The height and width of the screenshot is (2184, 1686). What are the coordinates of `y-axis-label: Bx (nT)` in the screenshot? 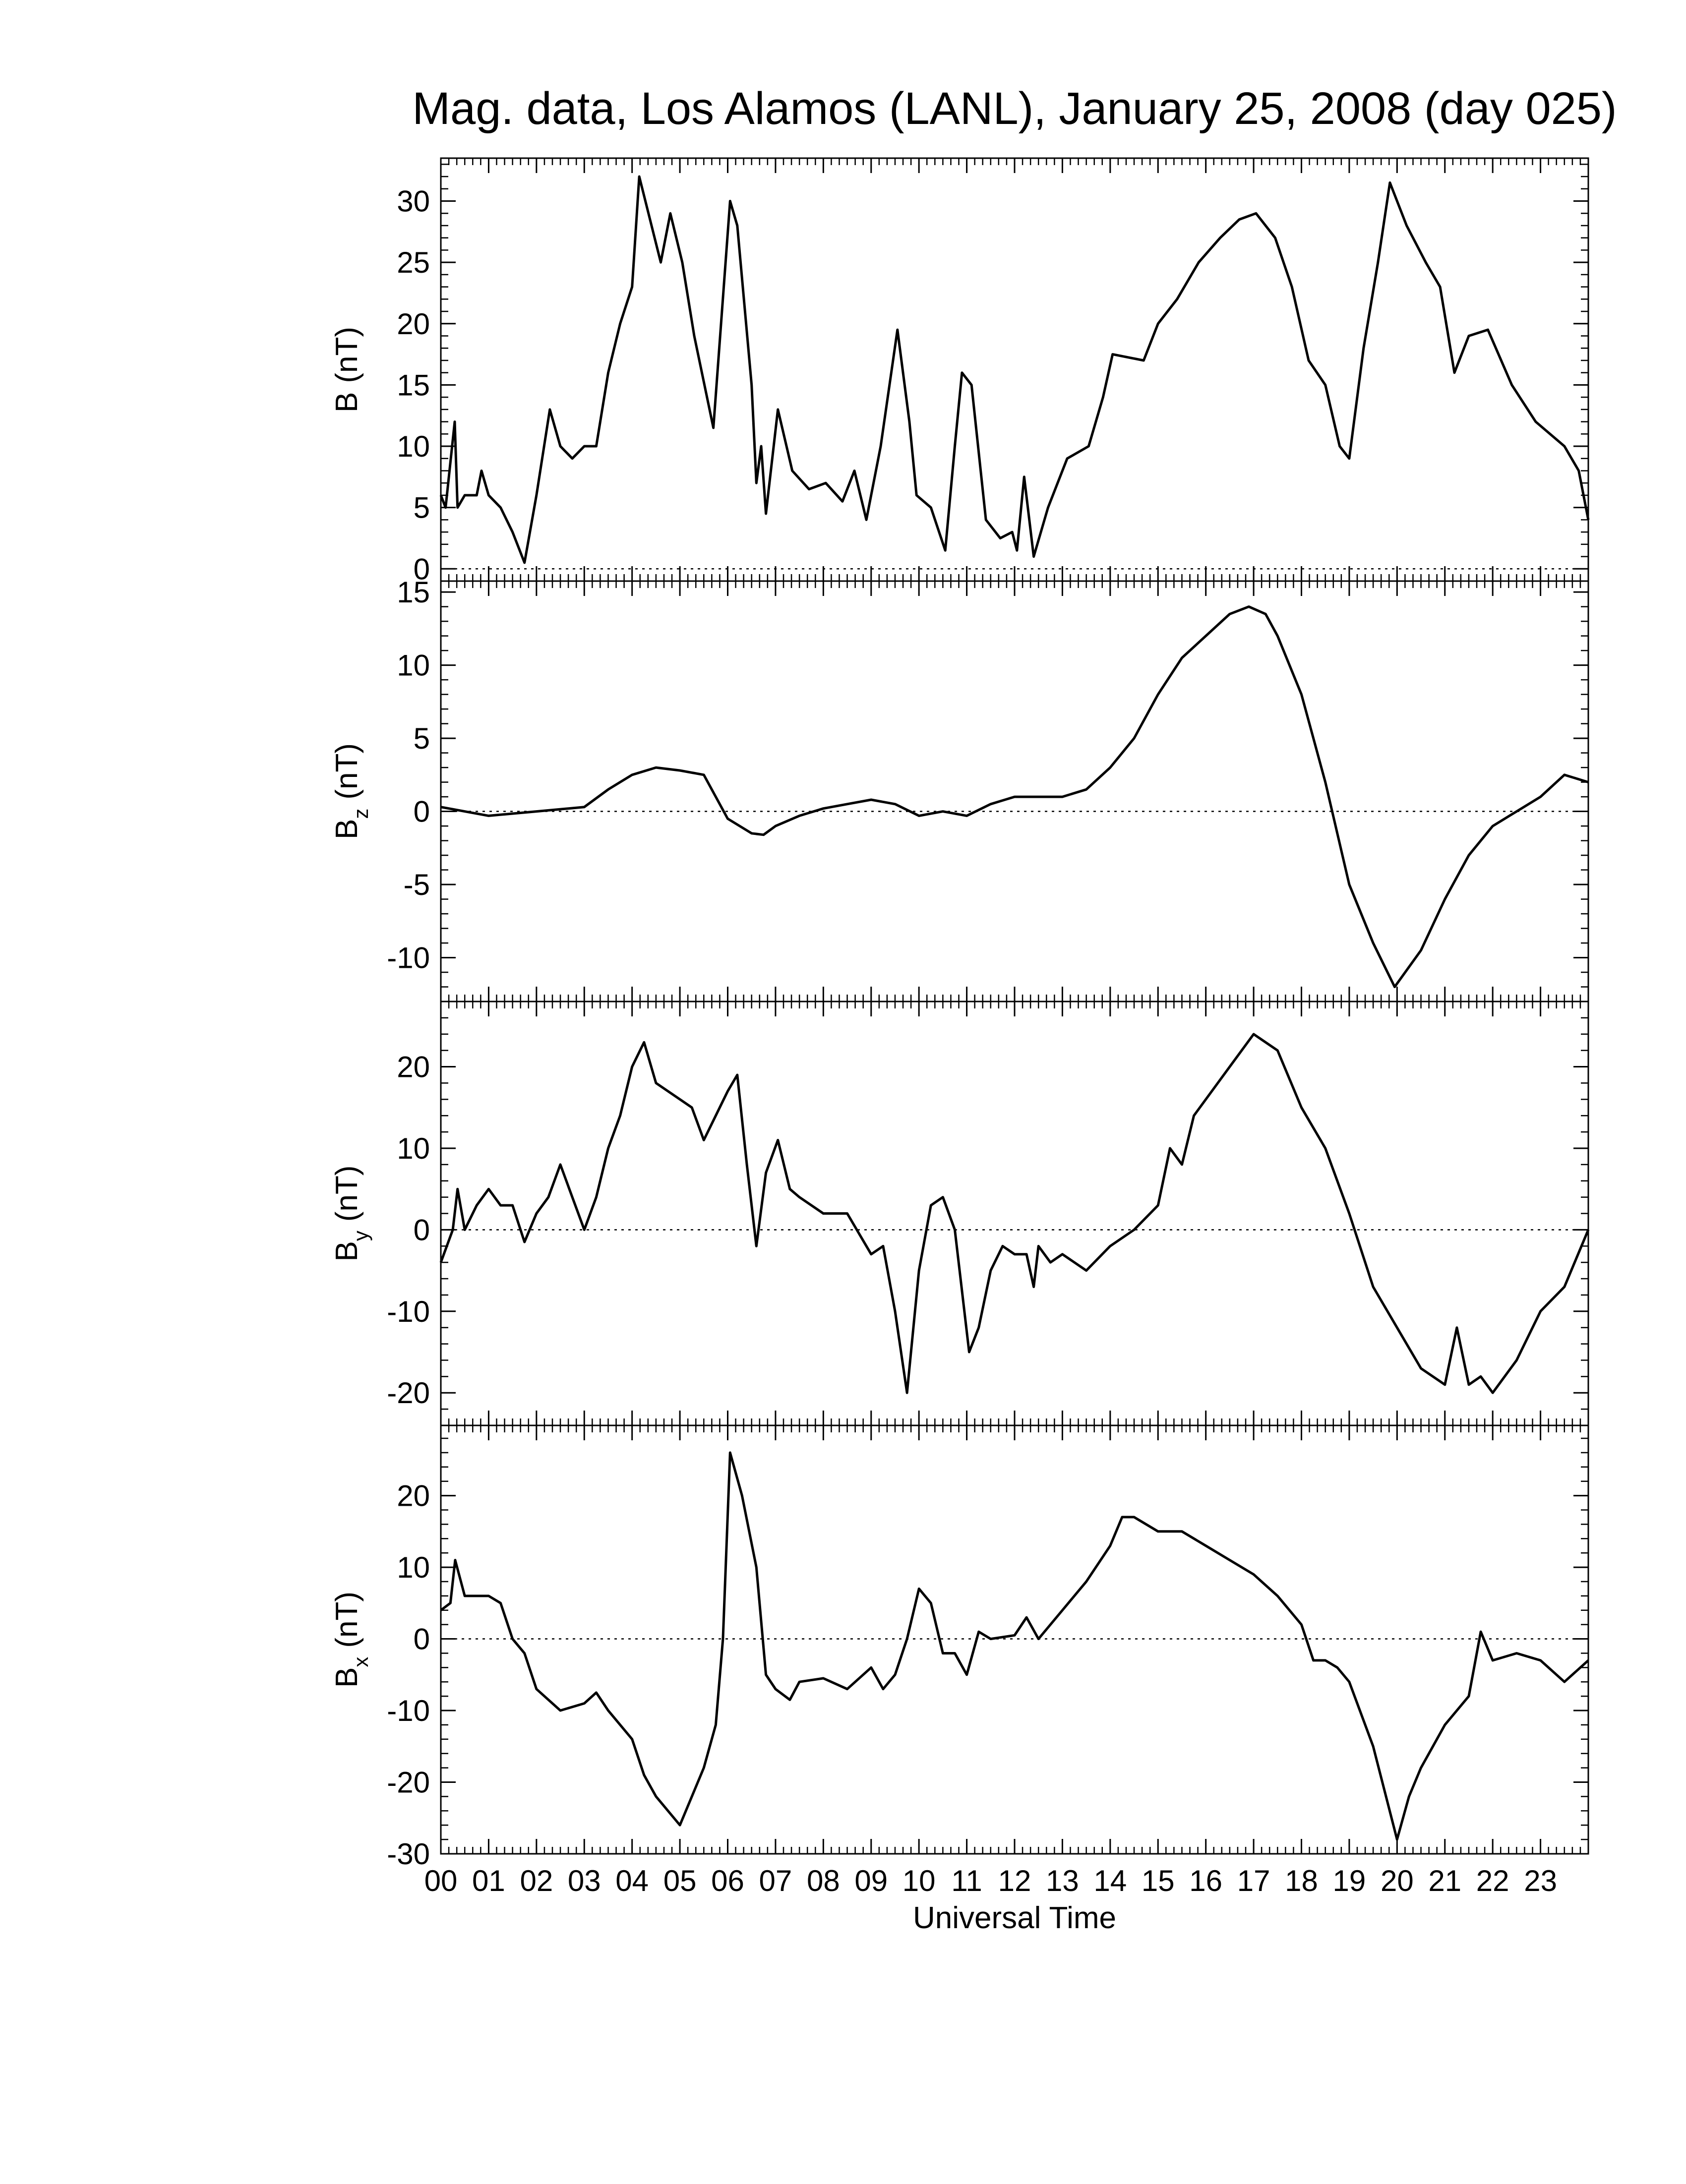 It's located at (351, 1640).